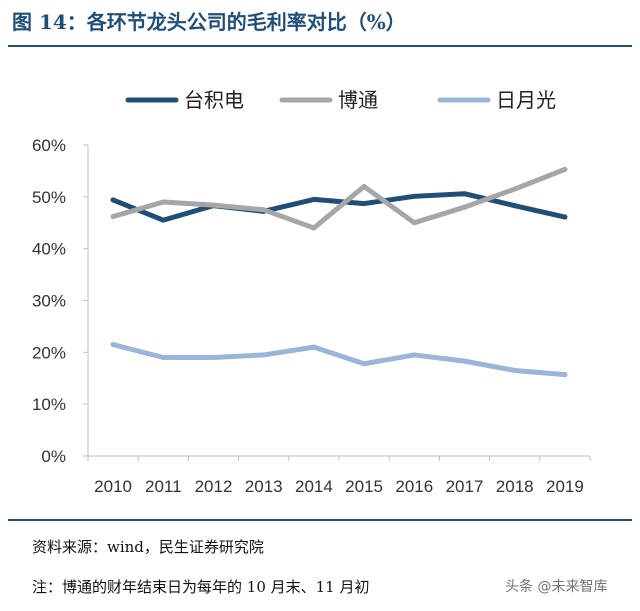 This screenshot has width=640, height=611. What do you see at coordinates (414, 486) in the screenshot?
I see `x-tick-label: 2016` at bounding box center [414, 486].